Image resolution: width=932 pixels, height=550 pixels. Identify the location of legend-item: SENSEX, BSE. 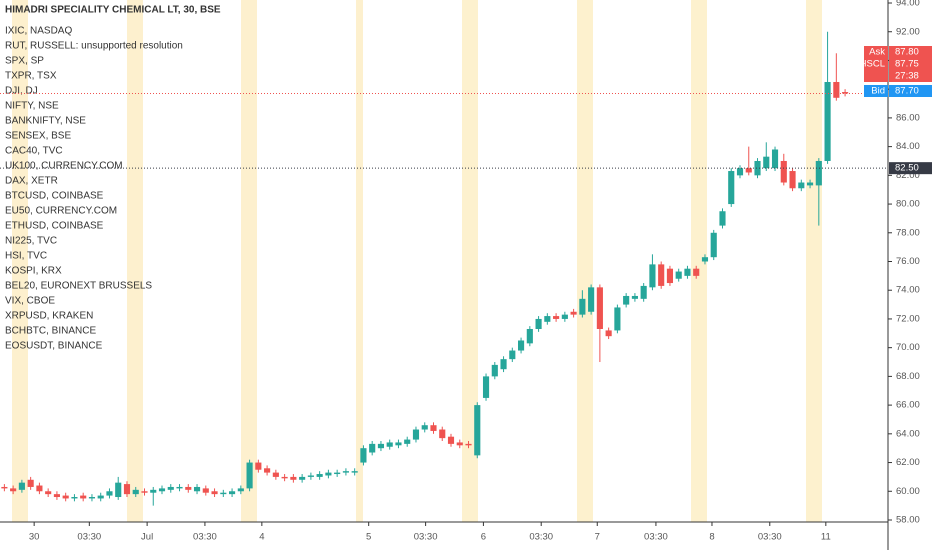
(38, 136).